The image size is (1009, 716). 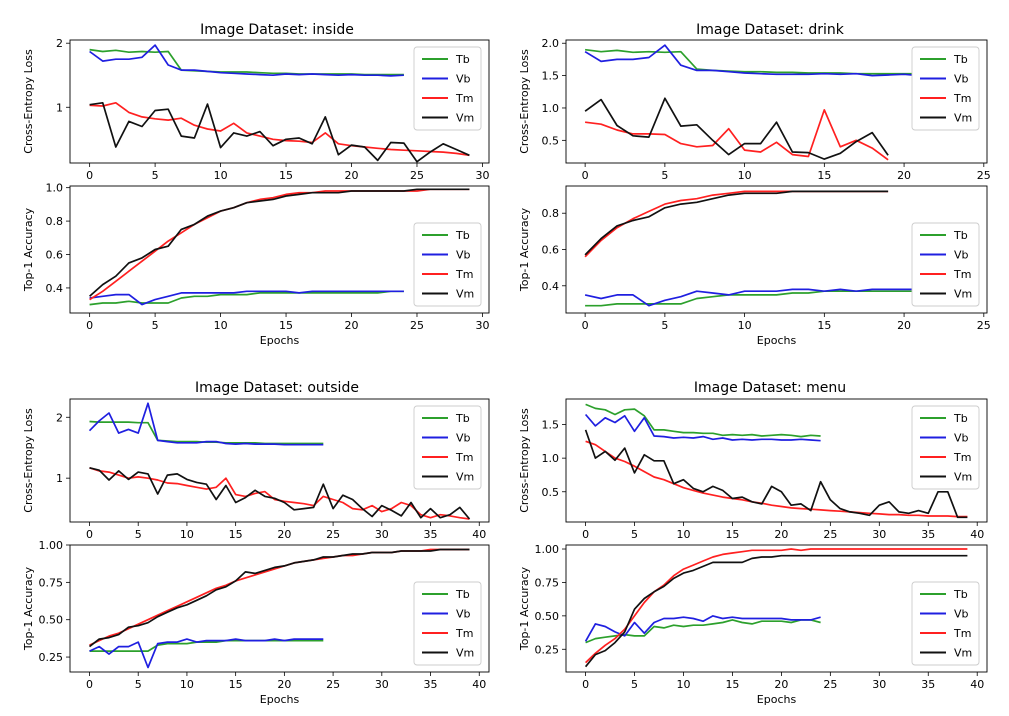 I want to click on y-tick-label: 1, so click(x=59, y=478).